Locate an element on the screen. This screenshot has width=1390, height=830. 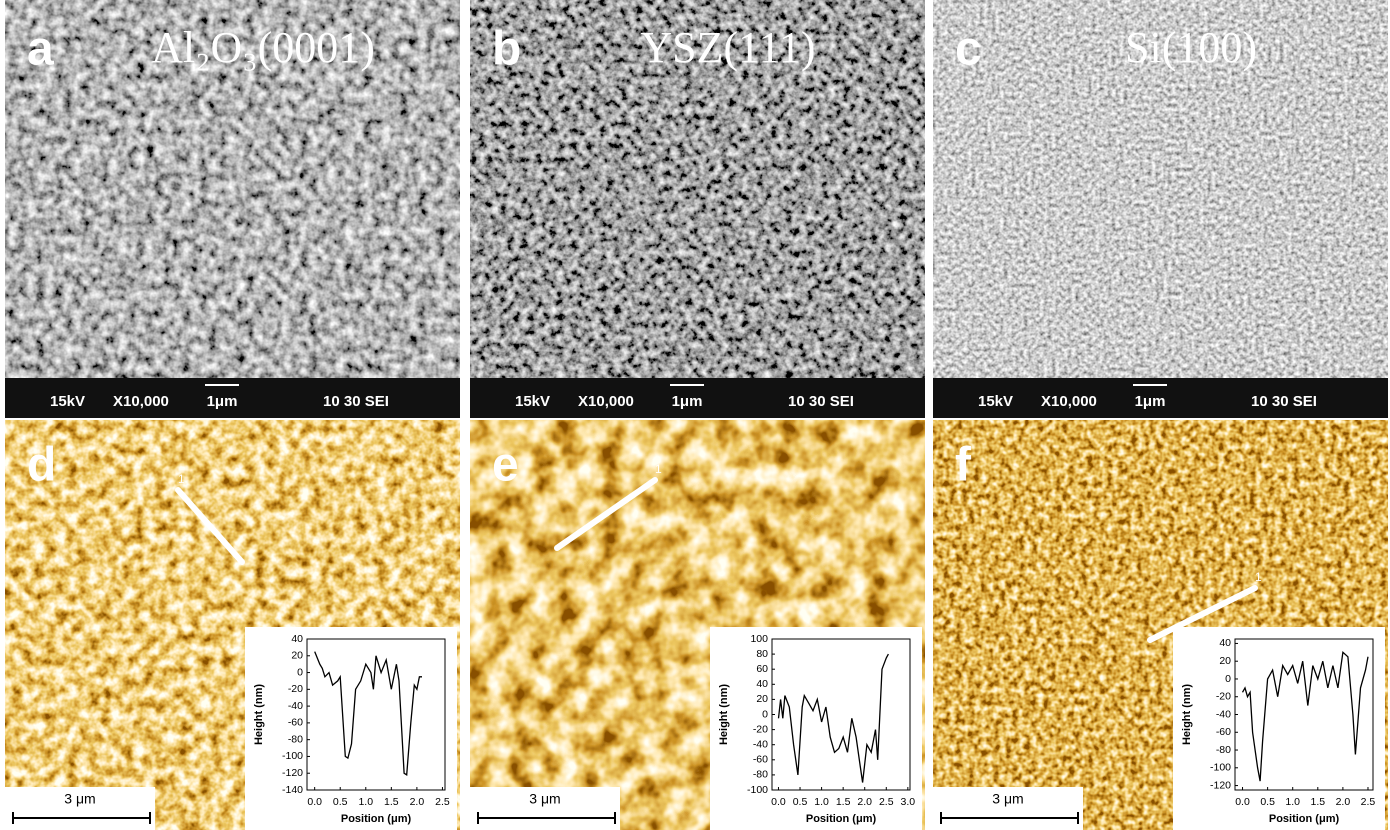
panel-title: YSZ(111) is located at coordinates (727, 47).